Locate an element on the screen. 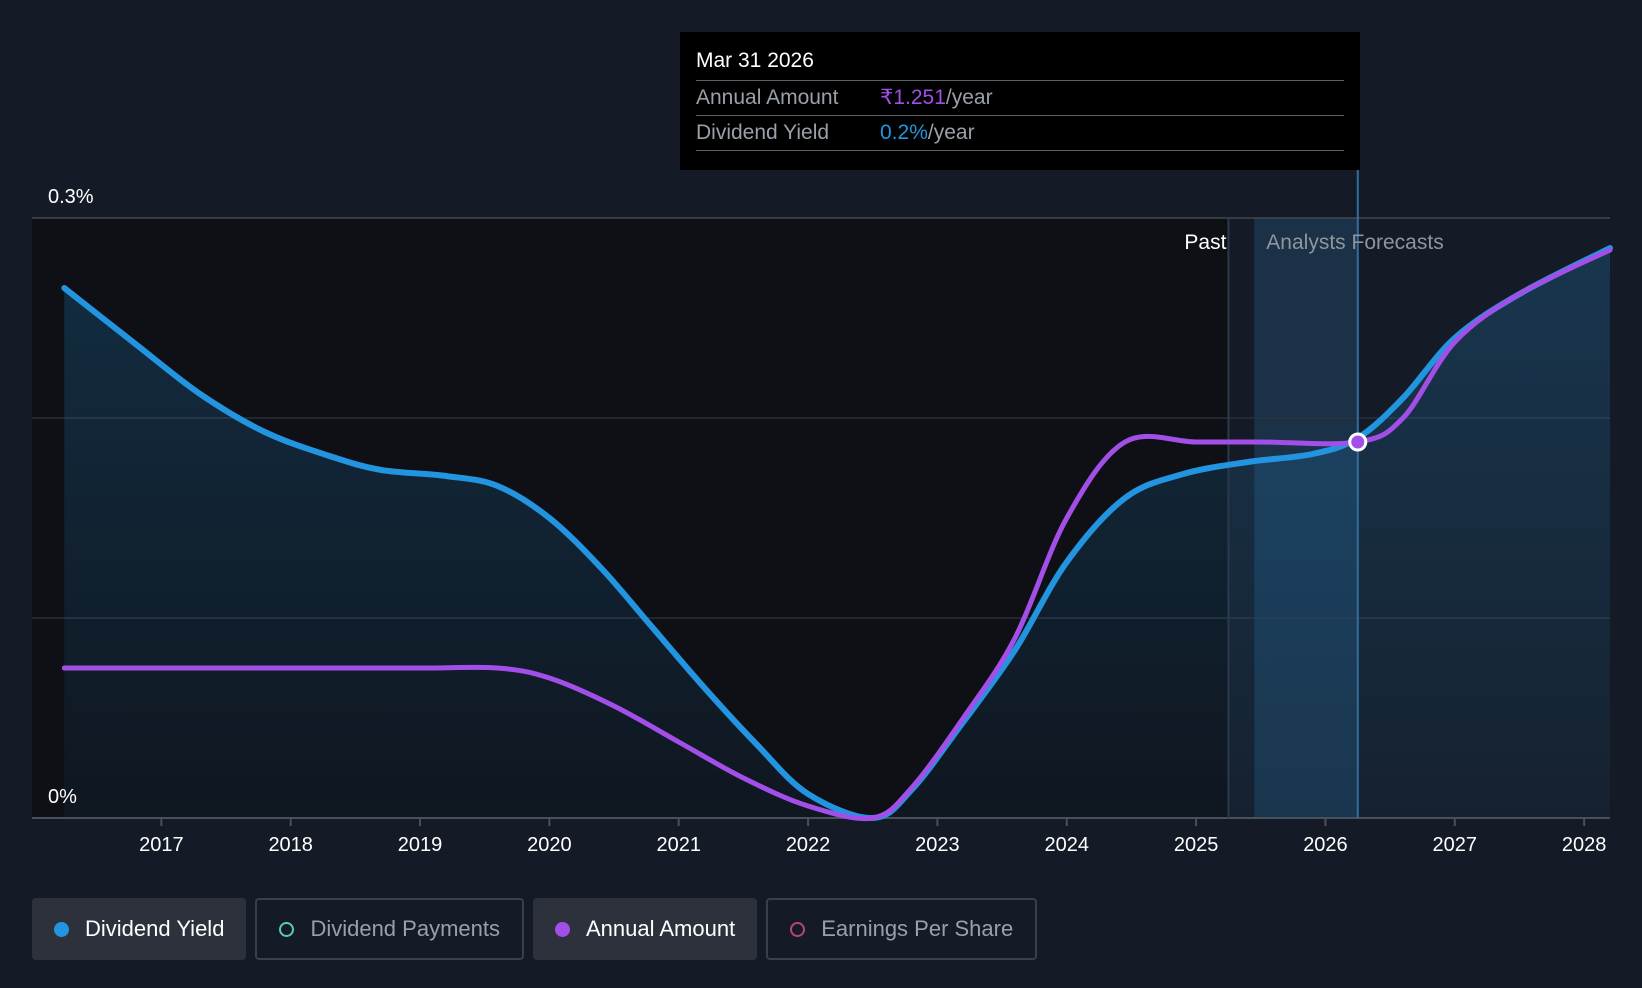  tooltip-date: Mar 31 2026 is located at coordinates (1020, 63).